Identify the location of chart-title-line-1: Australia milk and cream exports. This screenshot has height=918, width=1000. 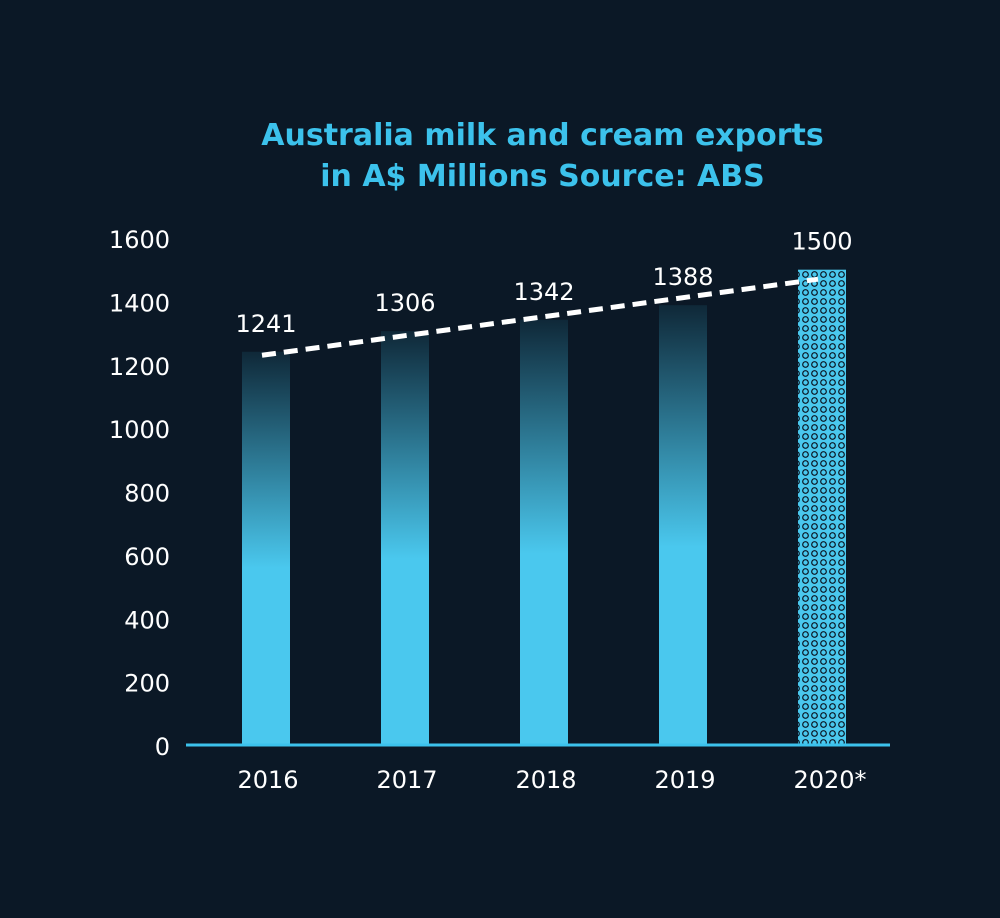
(542, 135).